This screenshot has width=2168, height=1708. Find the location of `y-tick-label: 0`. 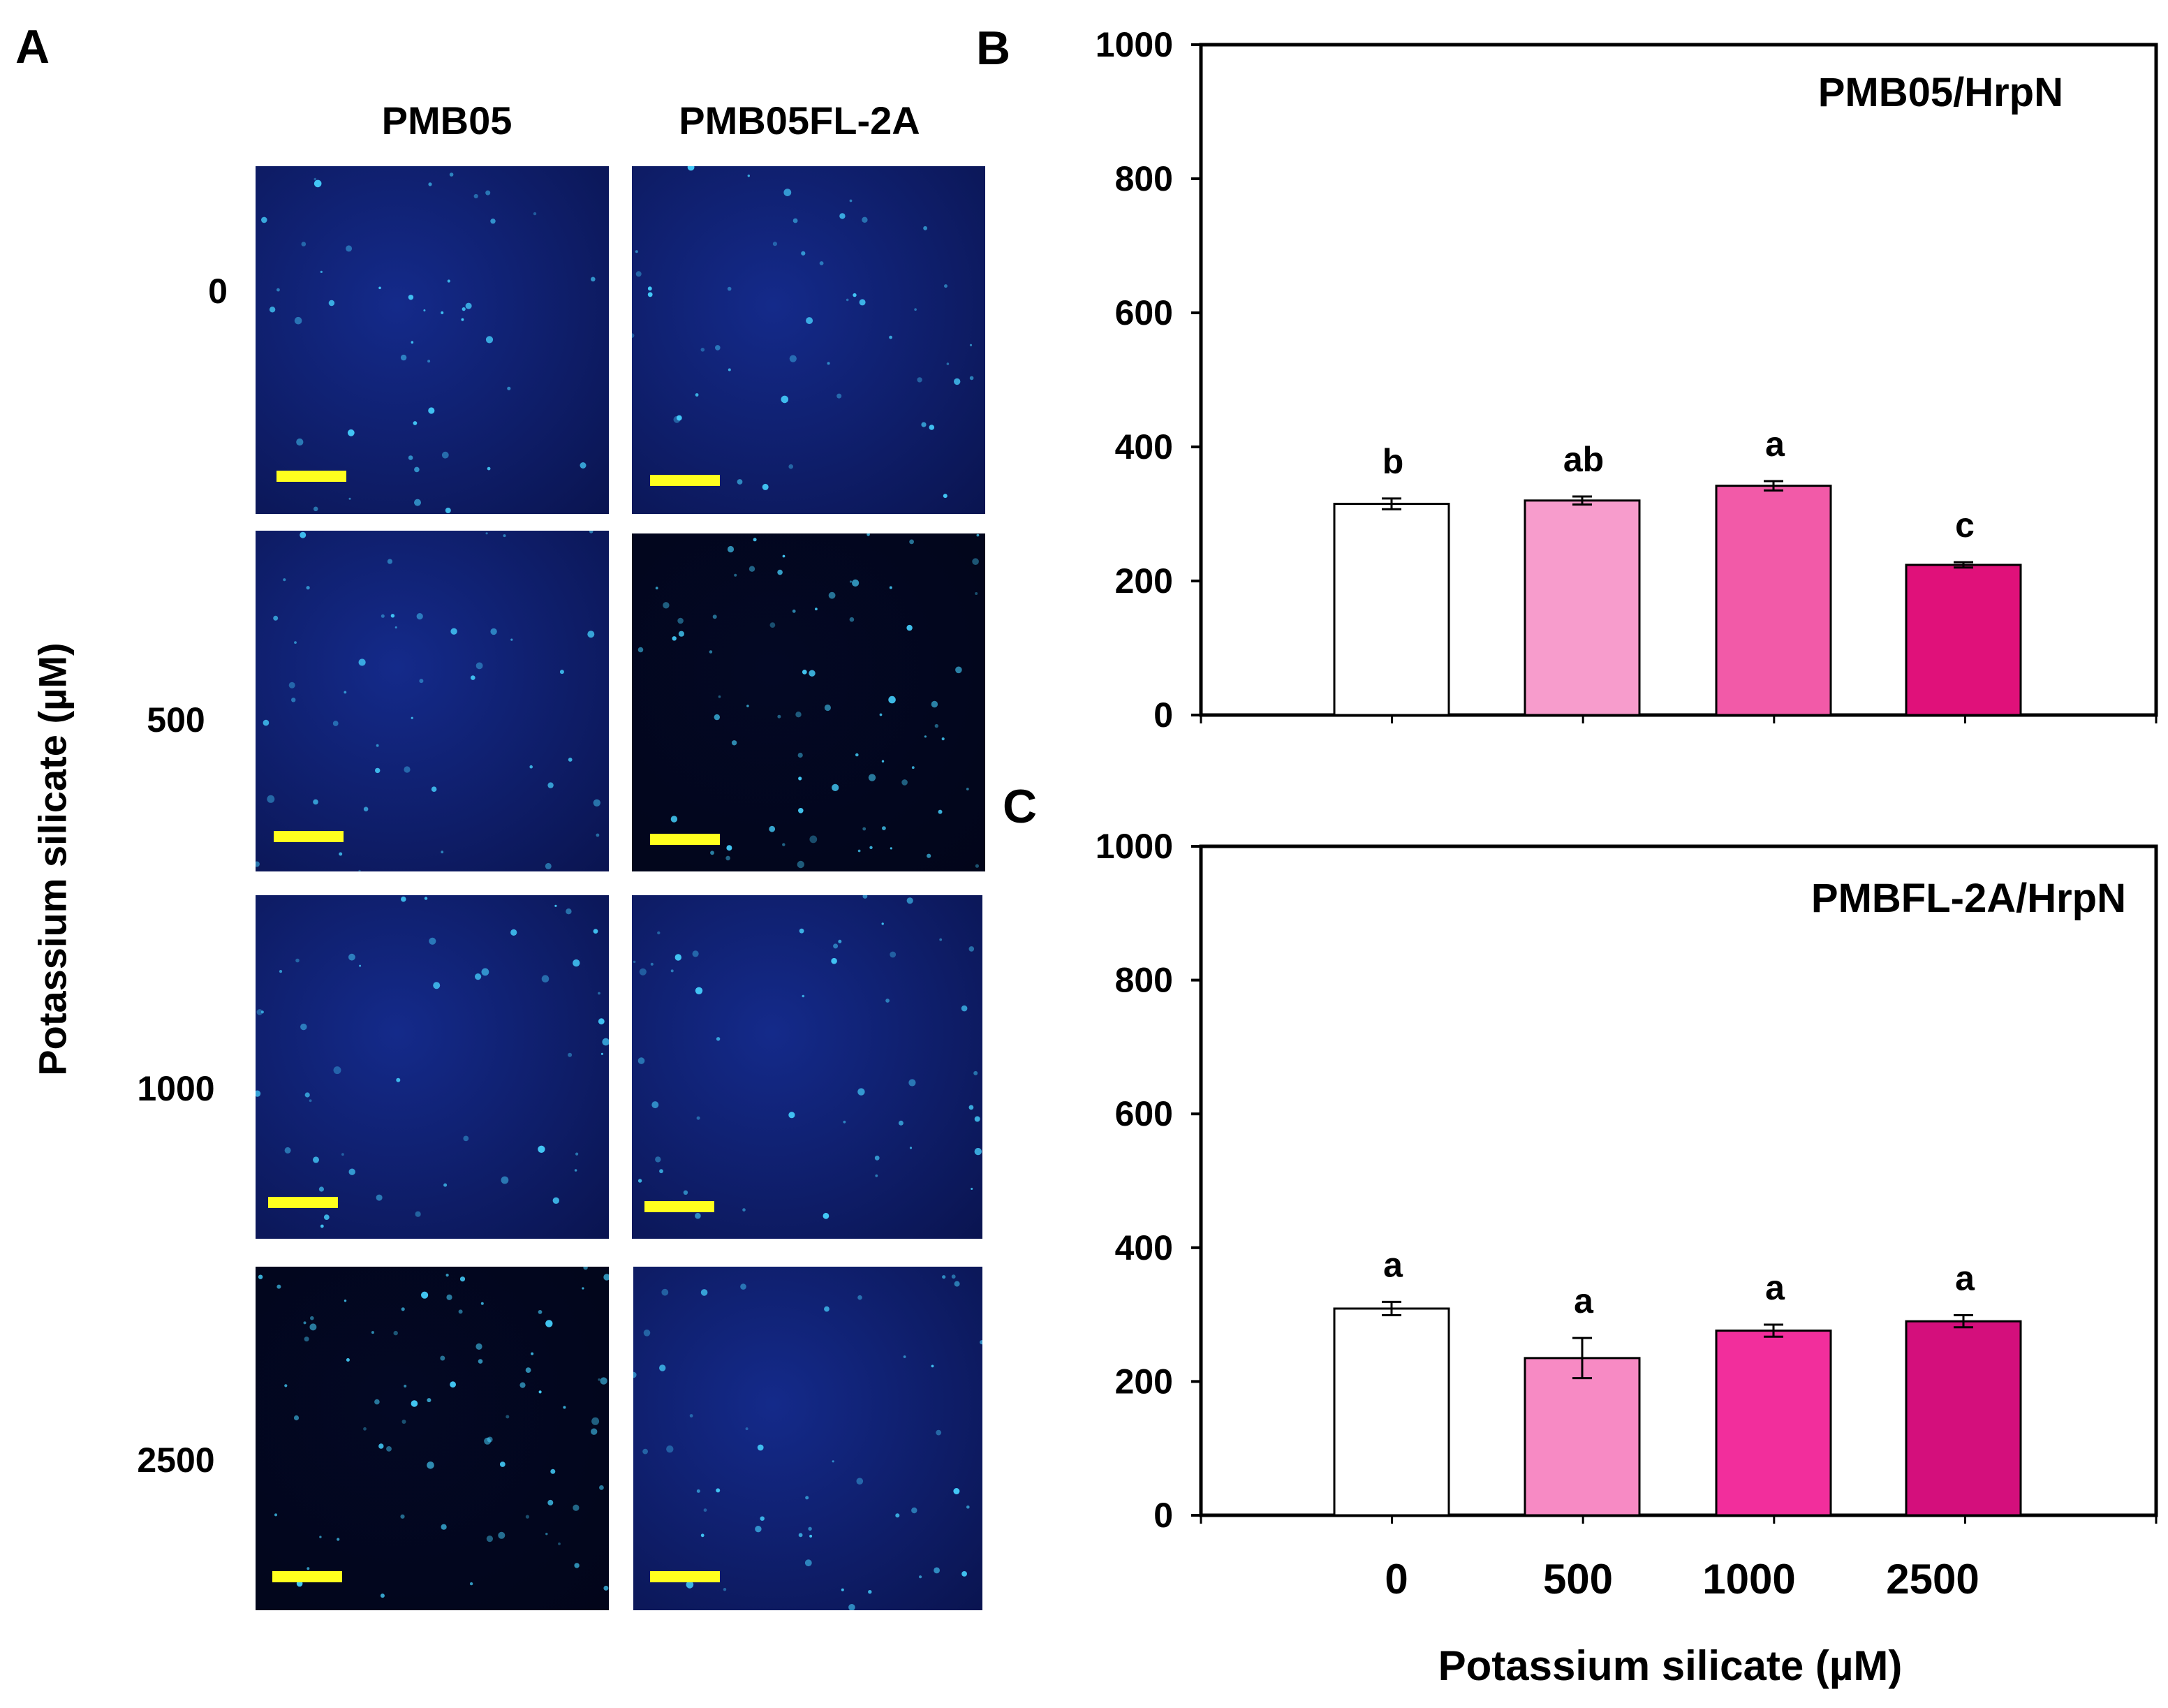

y-tick-label: 0 is located at coordinates (1163, 1515).